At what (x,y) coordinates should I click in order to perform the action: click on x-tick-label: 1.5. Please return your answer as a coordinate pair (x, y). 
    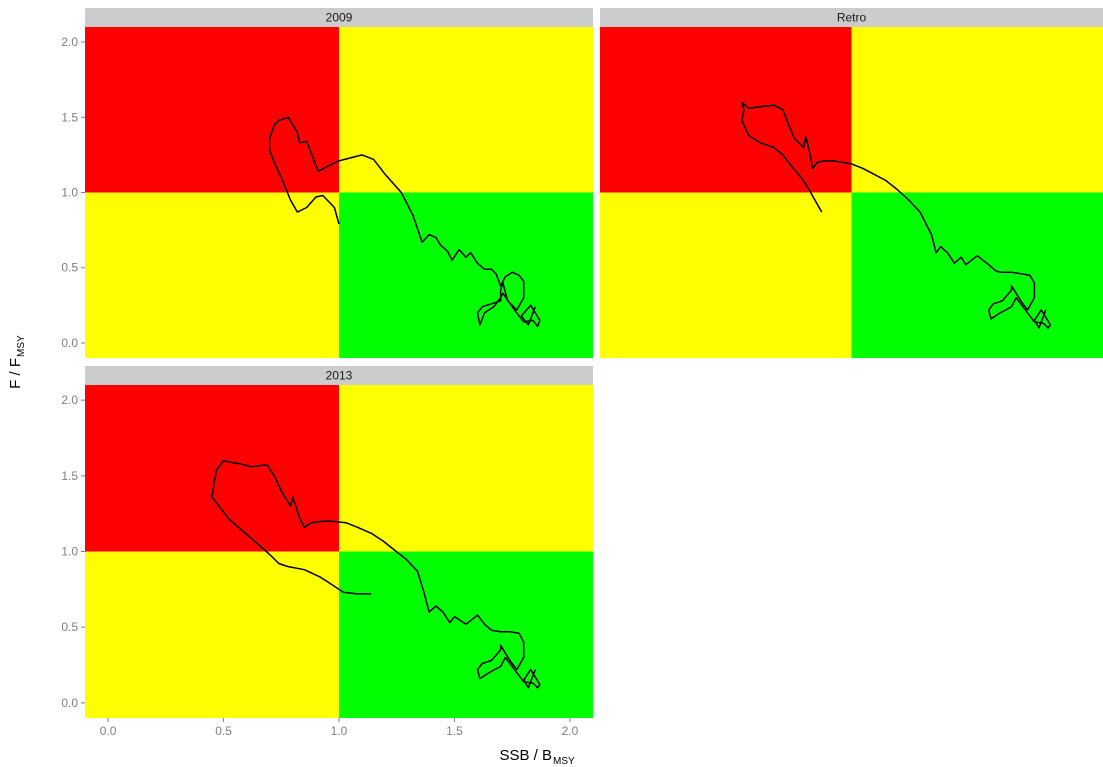
    Looking at the image, I should click on (454, 731).